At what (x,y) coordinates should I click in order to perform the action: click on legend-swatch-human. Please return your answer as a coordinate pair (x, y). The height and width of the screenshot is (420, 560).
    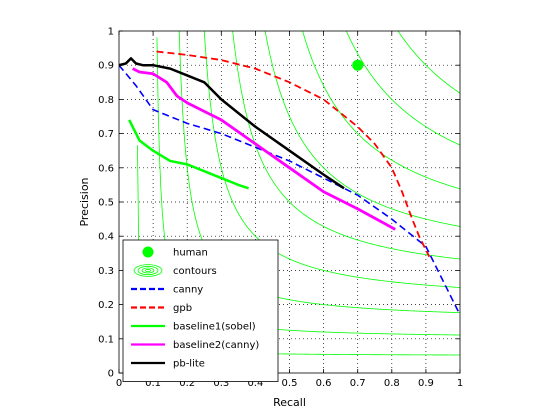
    Looking at the image, I should click on (148, 252).